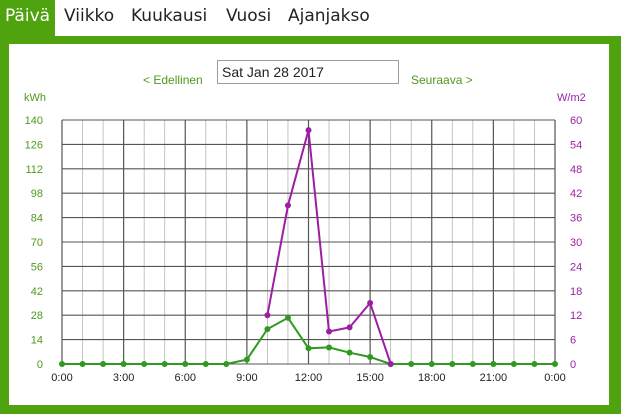 Image resolution: width=621 pixels, height=414 pixels. What do you see at coordinates (249, 16) in the screenshot?
I see `tab-year: Vuosi` at bounding box center [249, 16].